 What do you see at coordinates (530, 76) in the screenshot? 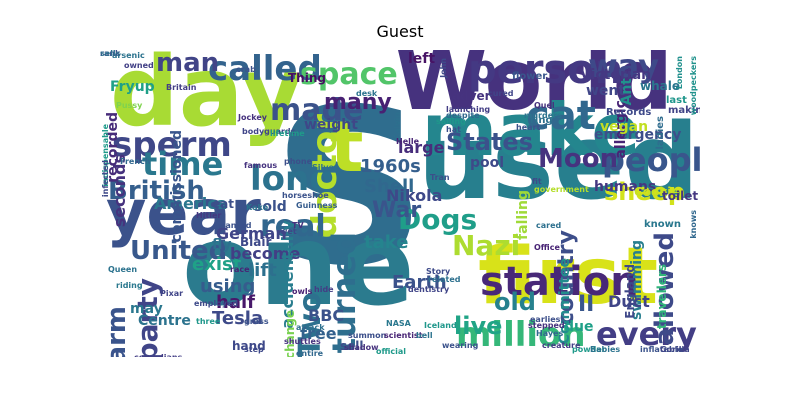
I see `cloud-word: flower` at bounding box center [530, 76].